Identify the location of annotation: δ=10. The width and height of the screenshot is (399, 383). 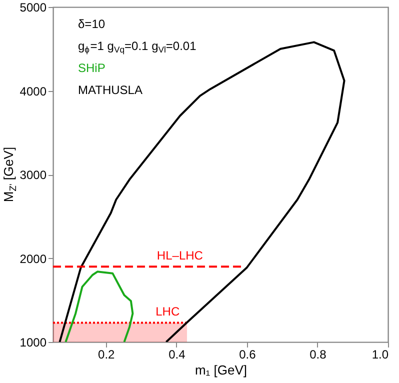
(92, 24).